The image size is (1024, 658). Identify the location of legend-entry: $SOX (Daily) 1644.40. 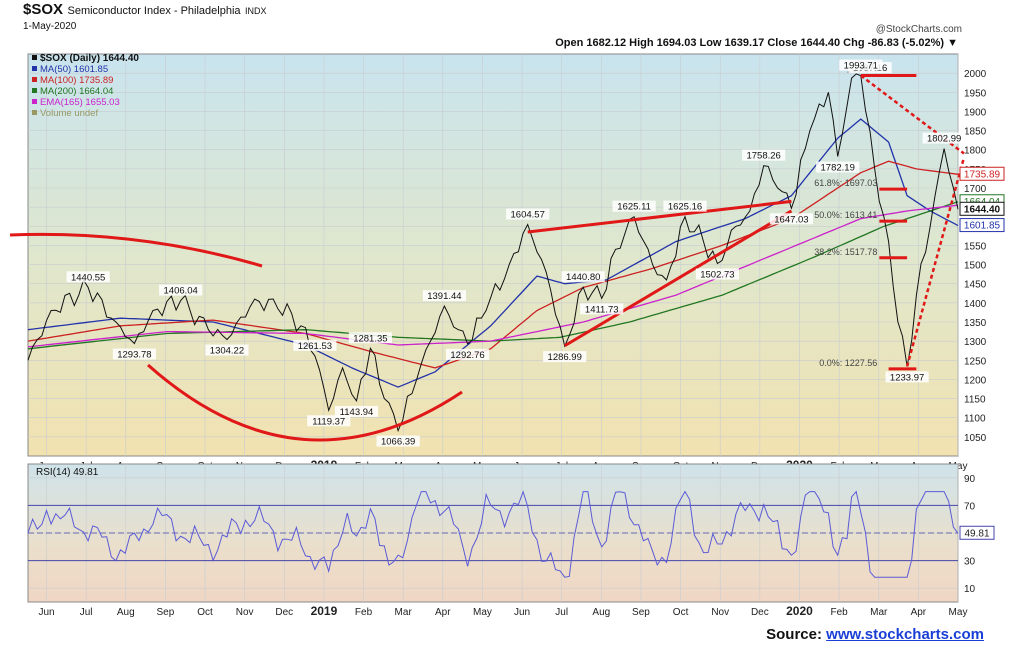
(89, 58).